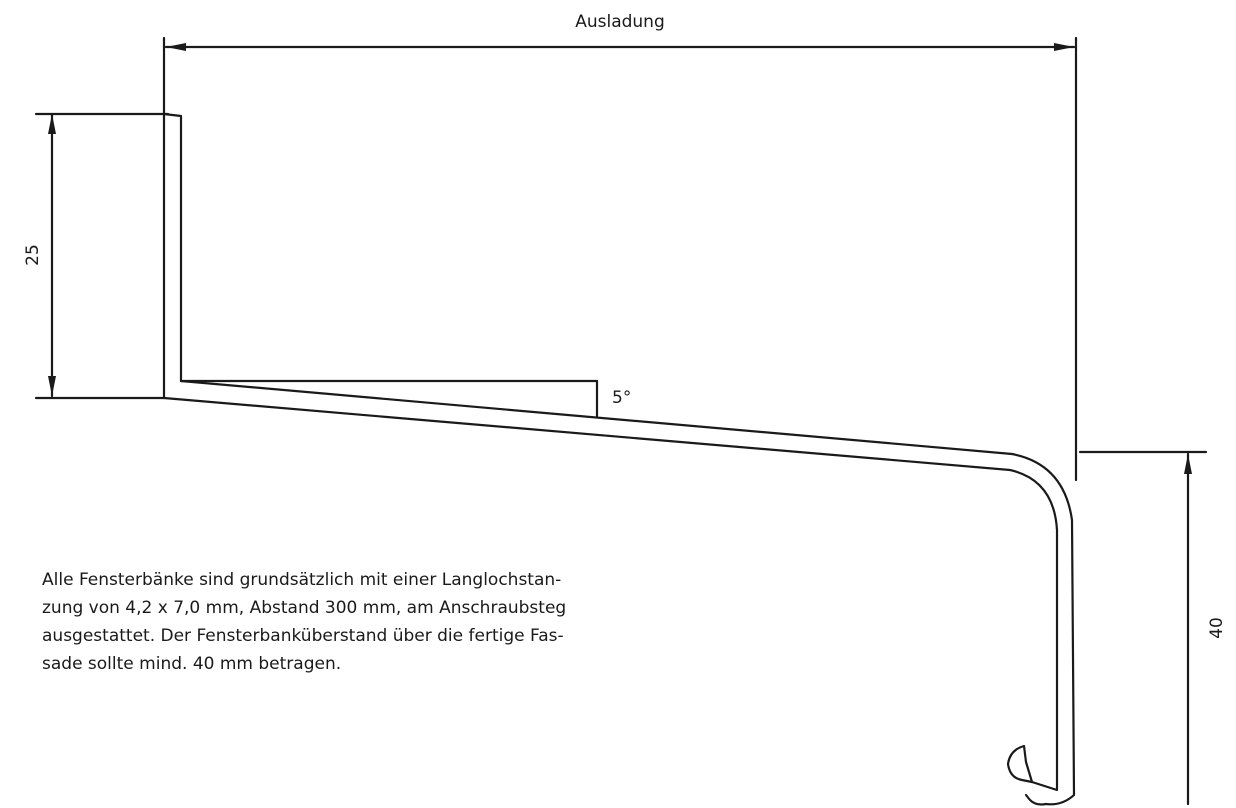 This screenshot has width=1236, height=808. I want to click on drip-hook, so click(1020, 764).